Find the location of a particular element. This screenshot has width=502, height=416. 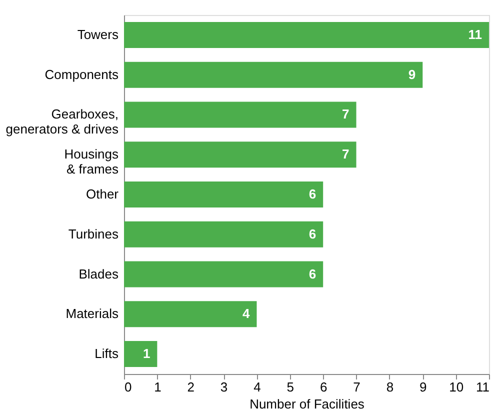

x-tick-label: 2 is located at coordinates (190, 387).